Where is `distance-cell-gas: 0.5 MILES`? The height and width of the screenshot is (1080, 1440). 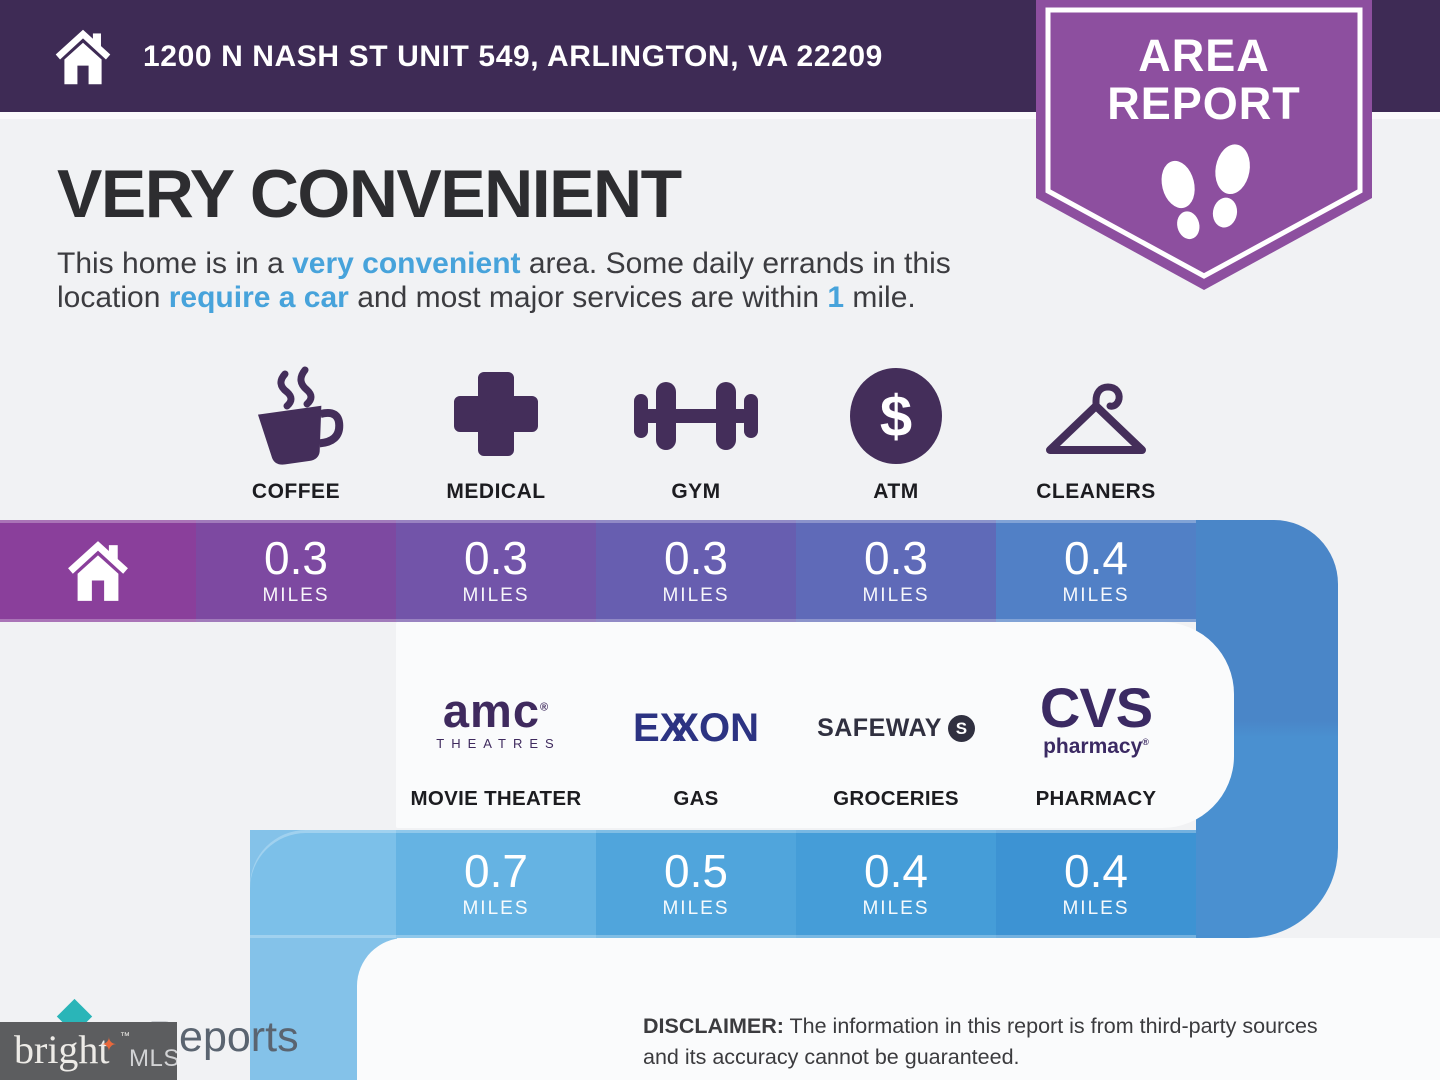
distance-cell-gas: 0.5 MILES is located at coordinates (696, 884).